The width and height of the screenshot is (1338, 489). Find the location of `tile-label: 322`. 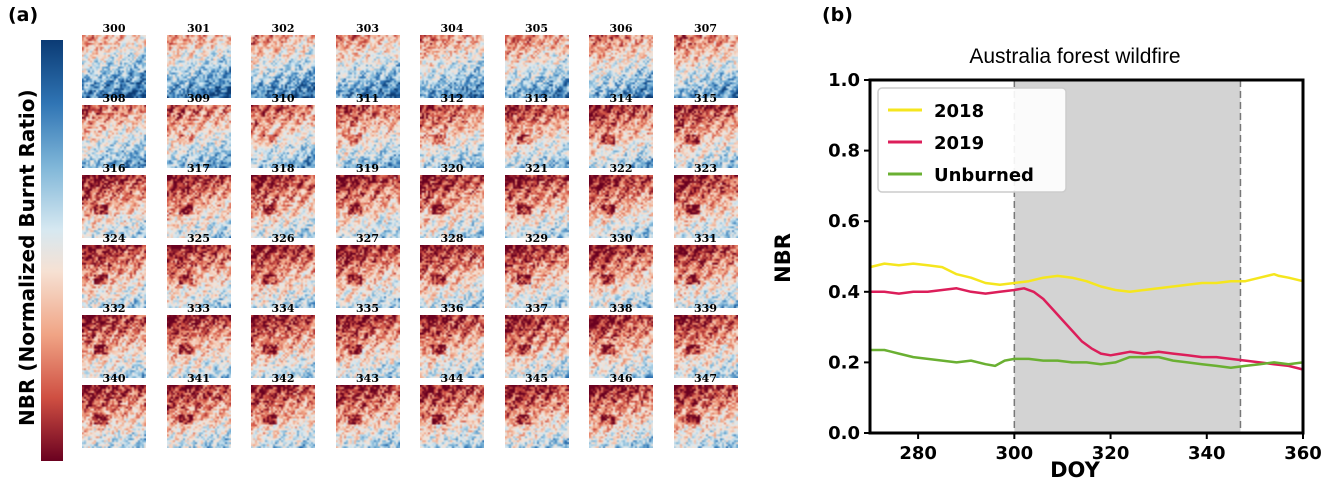

tile-label: 322 is located at coordinates (621, 168).